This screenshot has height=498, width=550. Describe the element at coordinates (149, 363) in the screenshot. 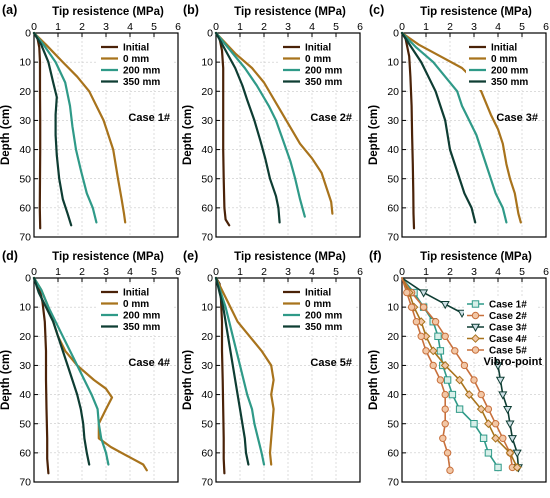

I see `case-annotation: Case 4#` at that location.